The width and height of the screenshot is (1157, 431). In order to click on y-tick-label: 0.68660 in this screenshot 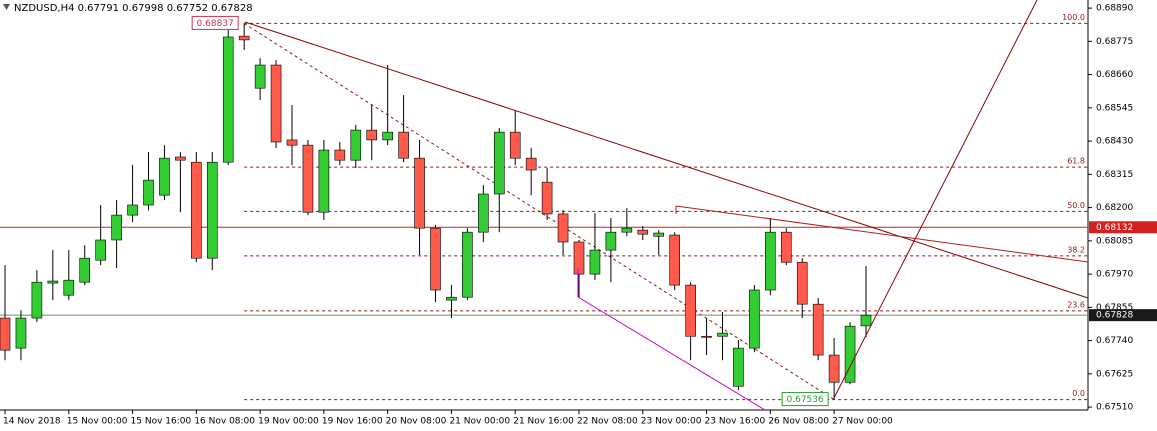, I will do `click(1114, 75)`.